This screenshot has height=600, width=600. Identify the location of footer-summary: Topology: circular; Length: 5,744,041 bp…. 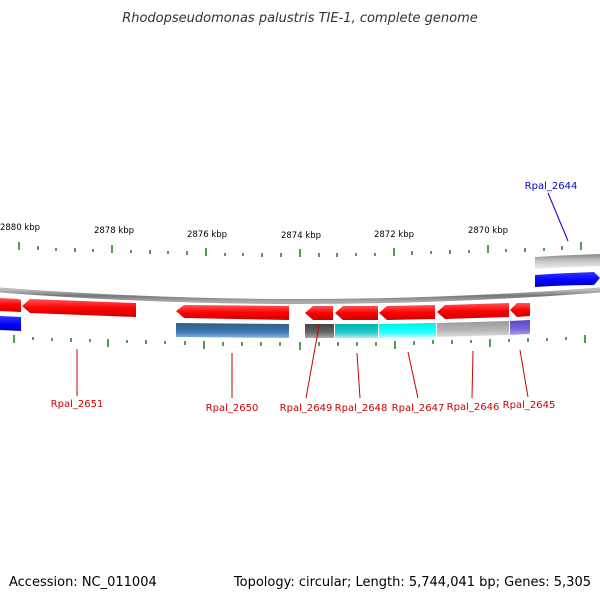
(412, 582).